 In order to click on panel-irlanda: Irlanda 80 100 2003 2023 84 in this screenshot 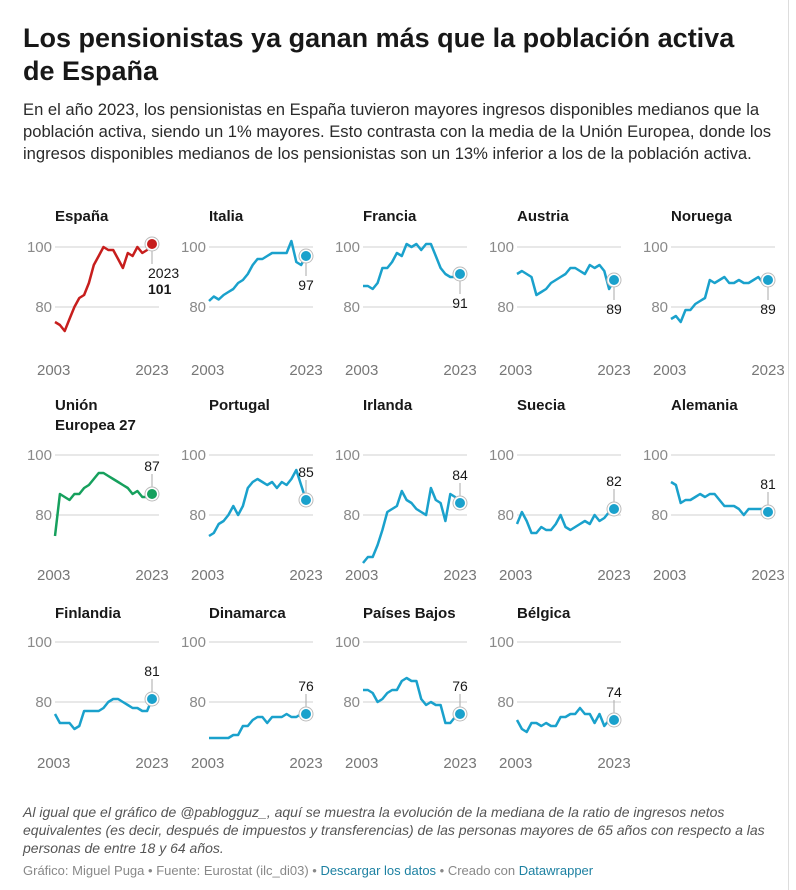, I will do `click(406, 490)`.